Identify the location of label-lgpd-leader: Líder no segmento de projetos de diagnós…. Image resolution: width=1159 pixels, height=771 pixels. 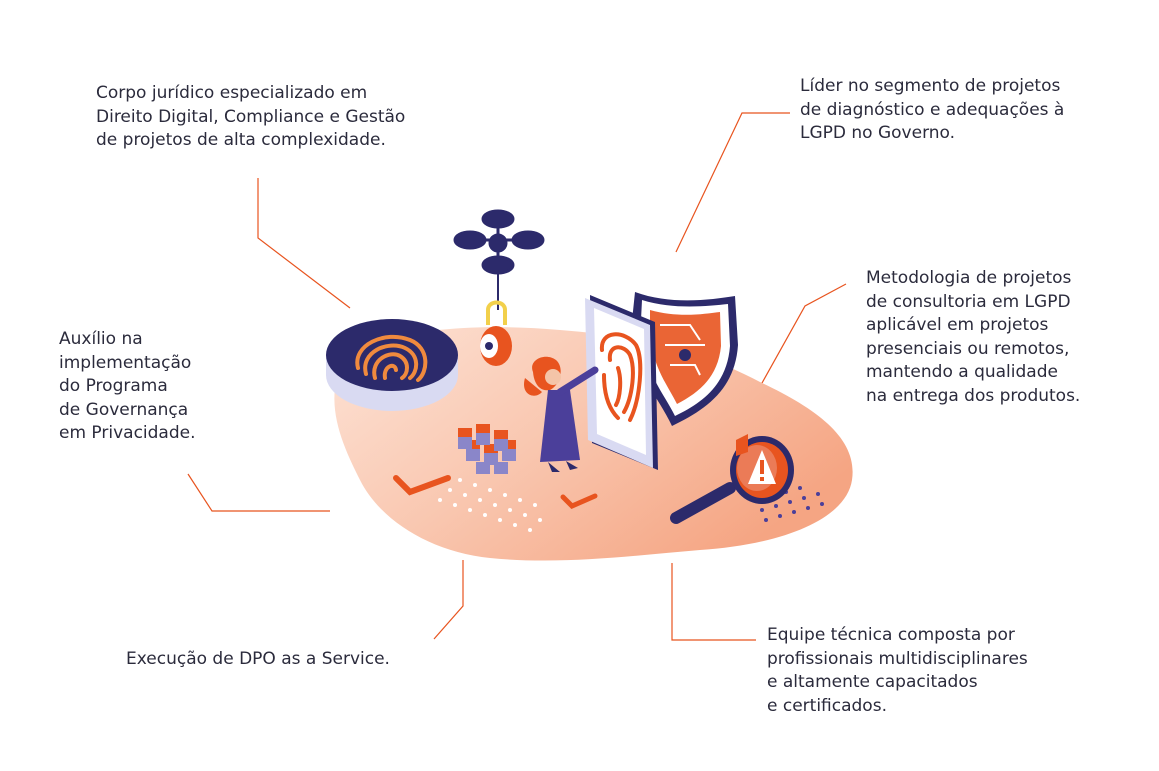
(932, 109).